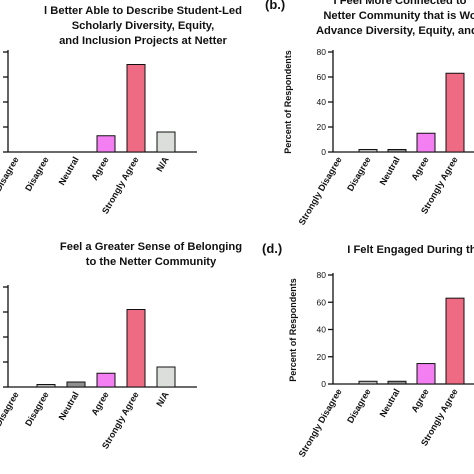 Image resolution: width=474 pixels, height=474 pixels. Describe the element at coordinates (143, 11) in the screenshot. I see `chart-title: l Better Able to Describe Student-Led` at that location.